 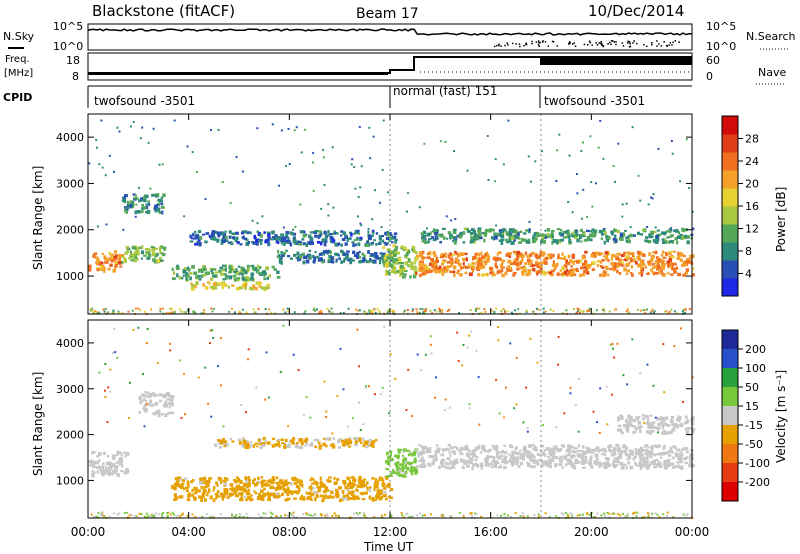 I want to click on noise-right-tick-top: 10^5, so click(x=721, y=26).